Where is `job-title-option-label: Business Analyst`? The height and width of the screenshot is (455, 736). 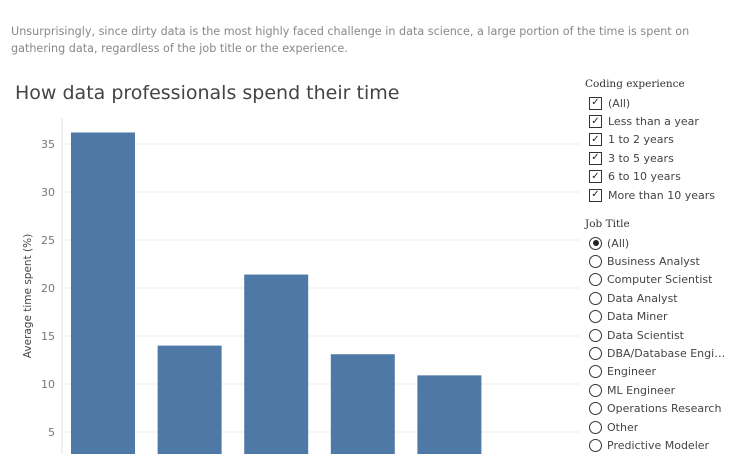
job-title-option-label: Business Analyst is located at coordinates (653, 262).